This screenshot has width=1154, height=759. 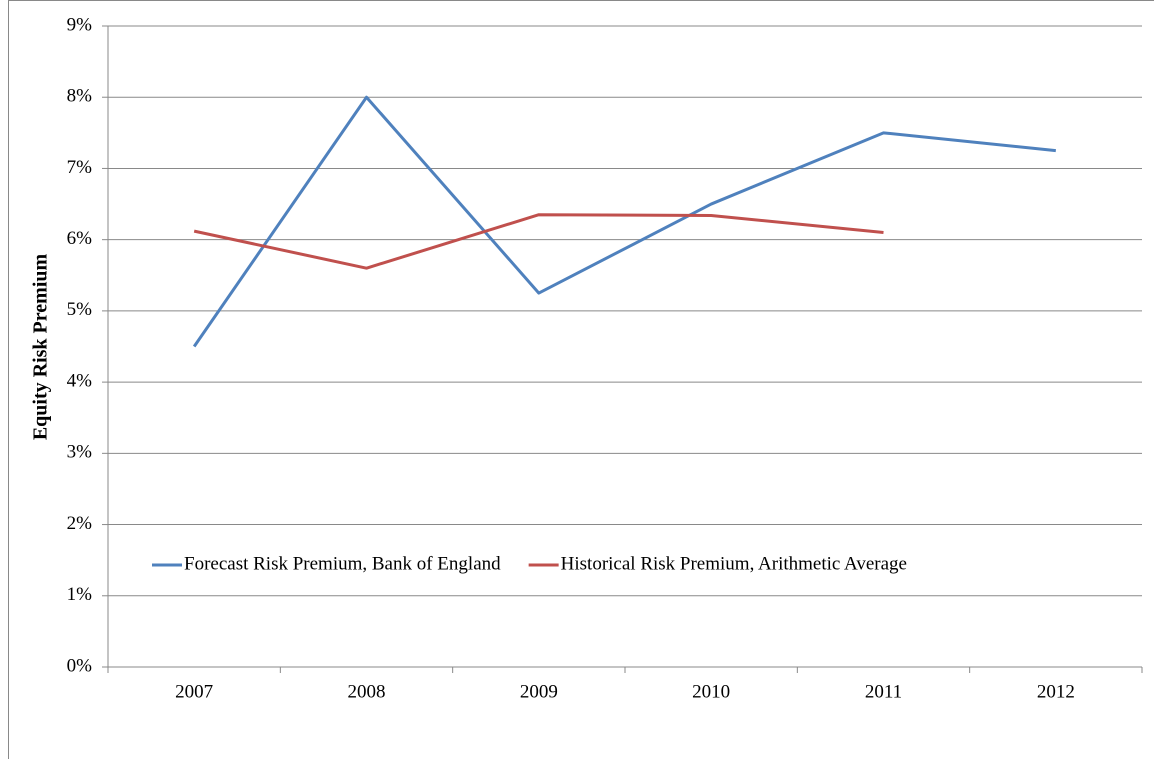 What do you see at coordinates (80, 523) in the screenshot?
I see `y-tick-label: 2%` at bounding box center [80, 523].